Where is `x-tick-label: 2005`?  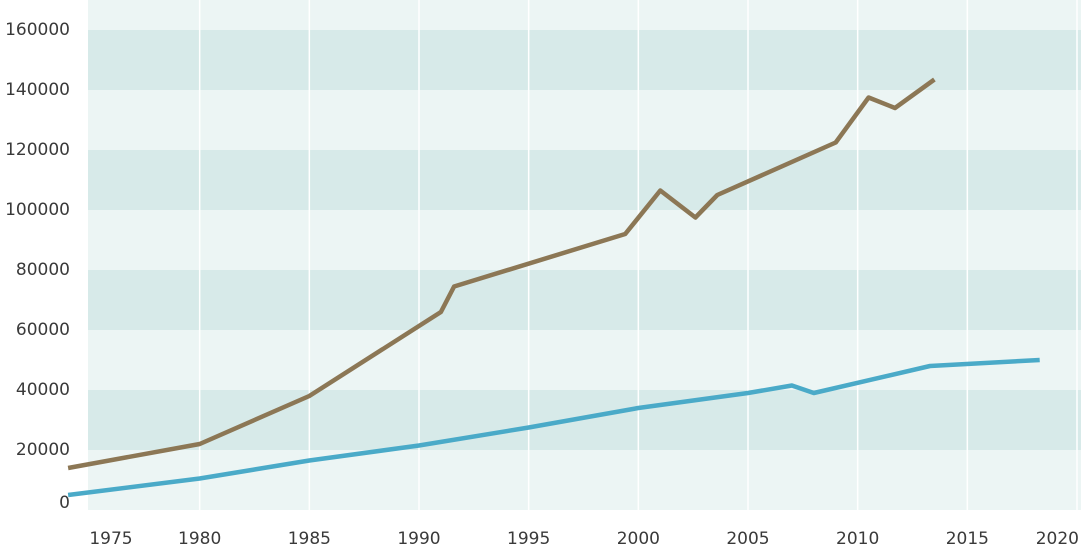 x-tick-label: 2005 is located at coordinates (747, 537).